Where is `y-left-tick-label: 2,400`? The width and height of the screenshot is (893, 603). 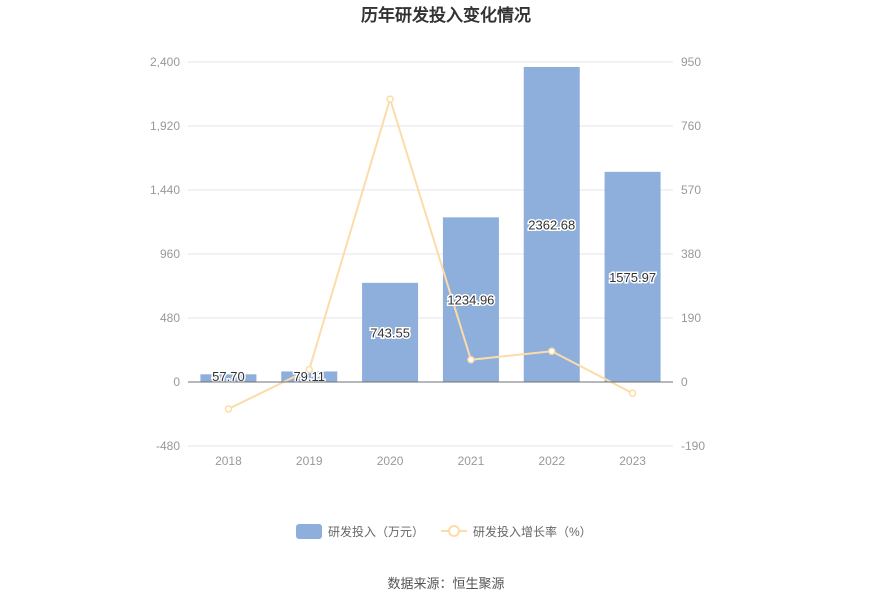
y-left-tick-label: 2,400 is located at coordinates (165, 62).